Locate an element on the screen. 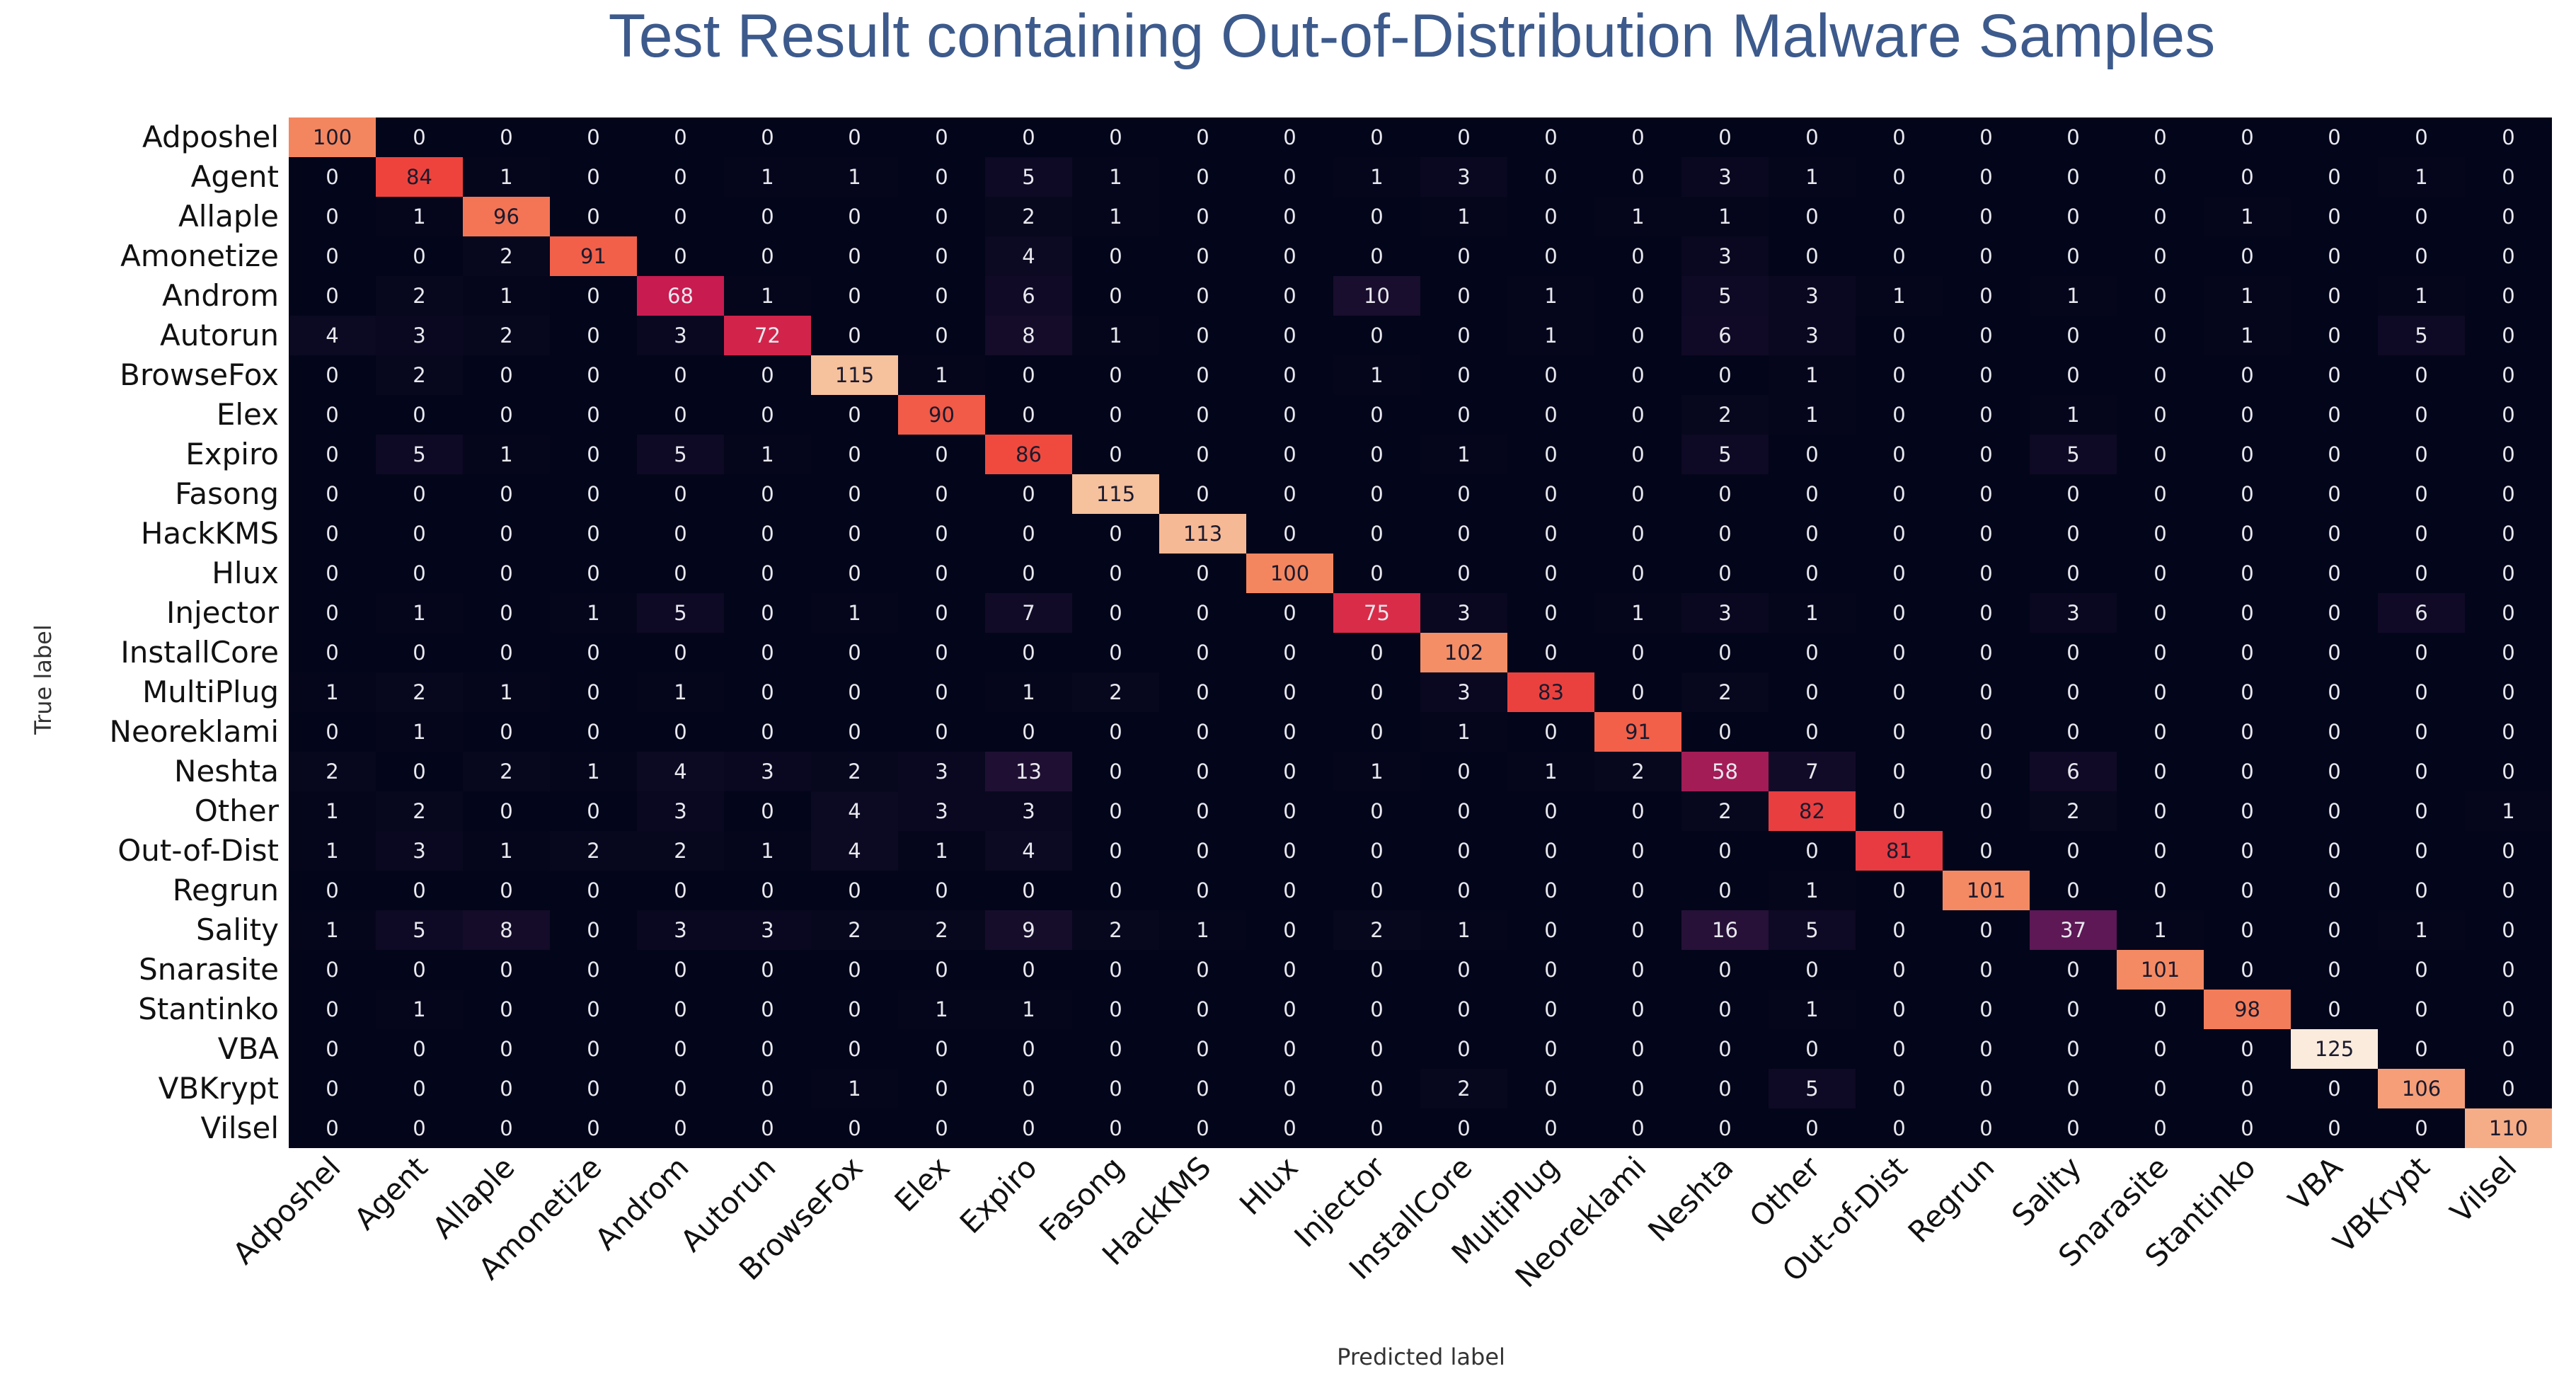 The image size is (2576, 1393). cell-value-label: 2 is located at coordinates (680, 851).